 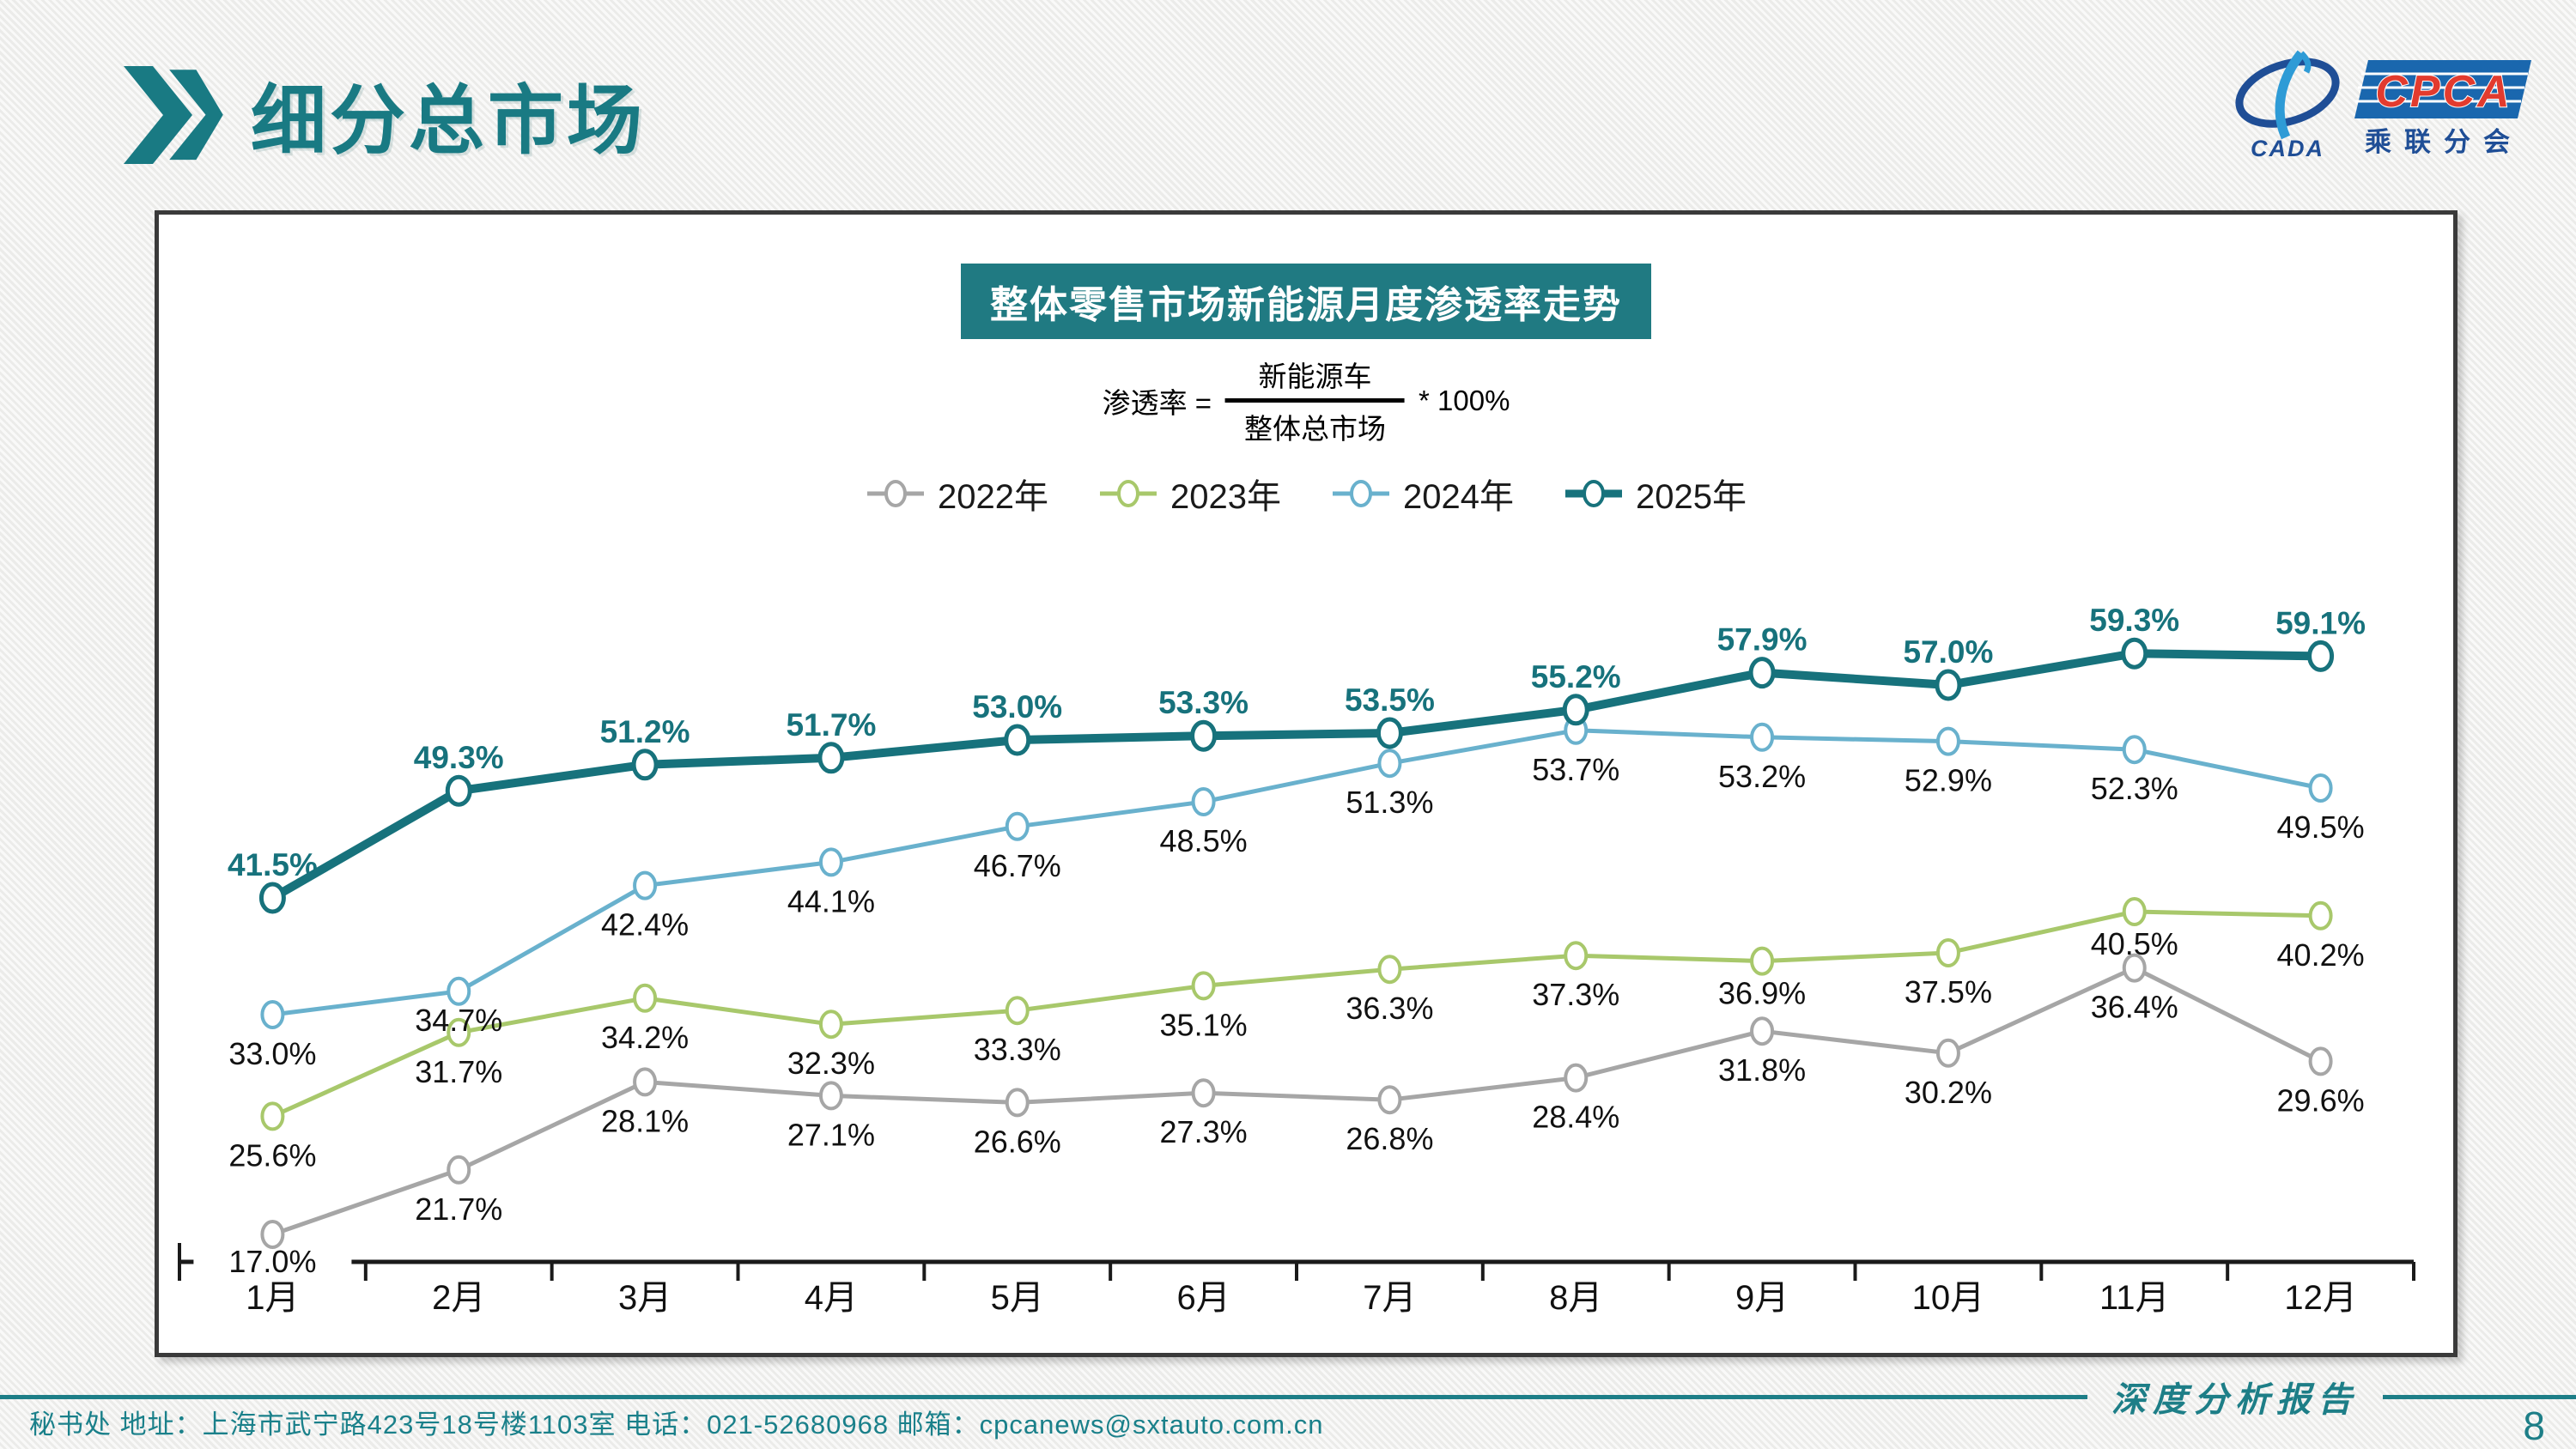 What do you see at coordinates (2134, 1007) in the screenshot?
I see `data-label: 36.4%` at bounding box center [2134, 1007].